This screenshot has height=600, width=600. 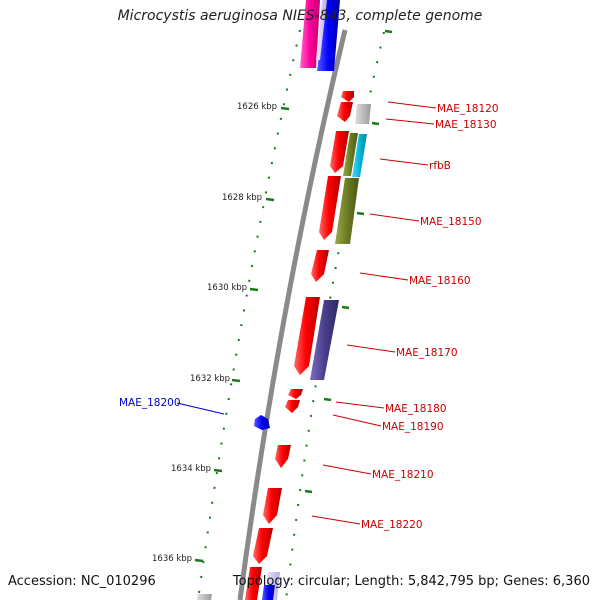 I want to click on feature-lavender-top, so click(x=321, y=30).